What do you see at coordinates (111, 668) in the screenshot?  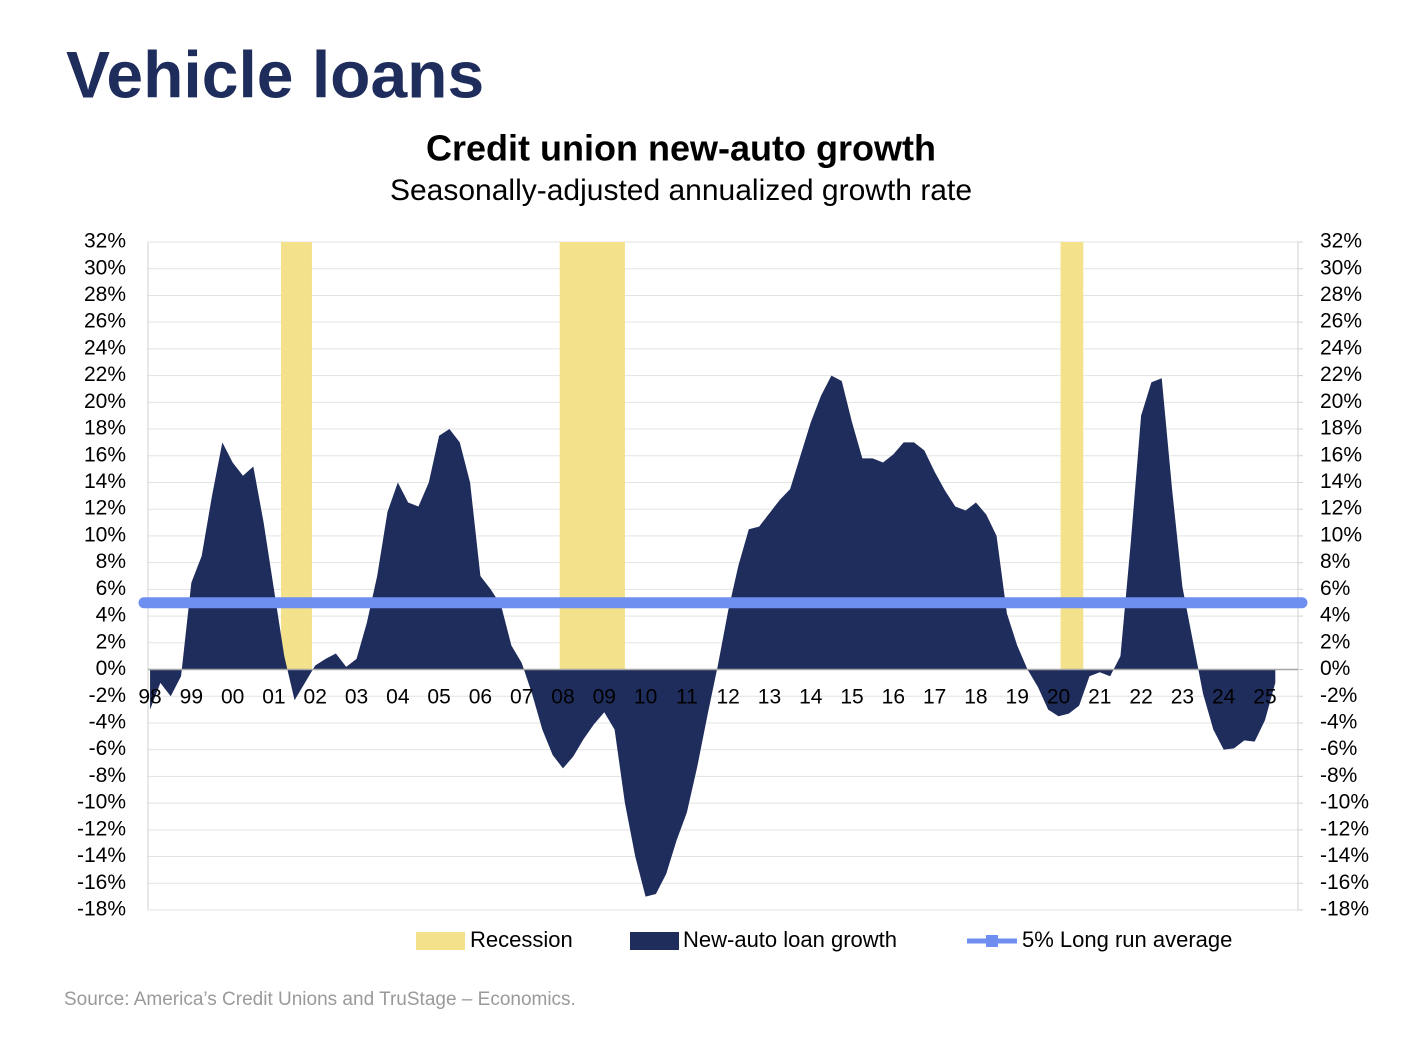 I see `y-tick-label: 0%` at bounding box center [111, 668].